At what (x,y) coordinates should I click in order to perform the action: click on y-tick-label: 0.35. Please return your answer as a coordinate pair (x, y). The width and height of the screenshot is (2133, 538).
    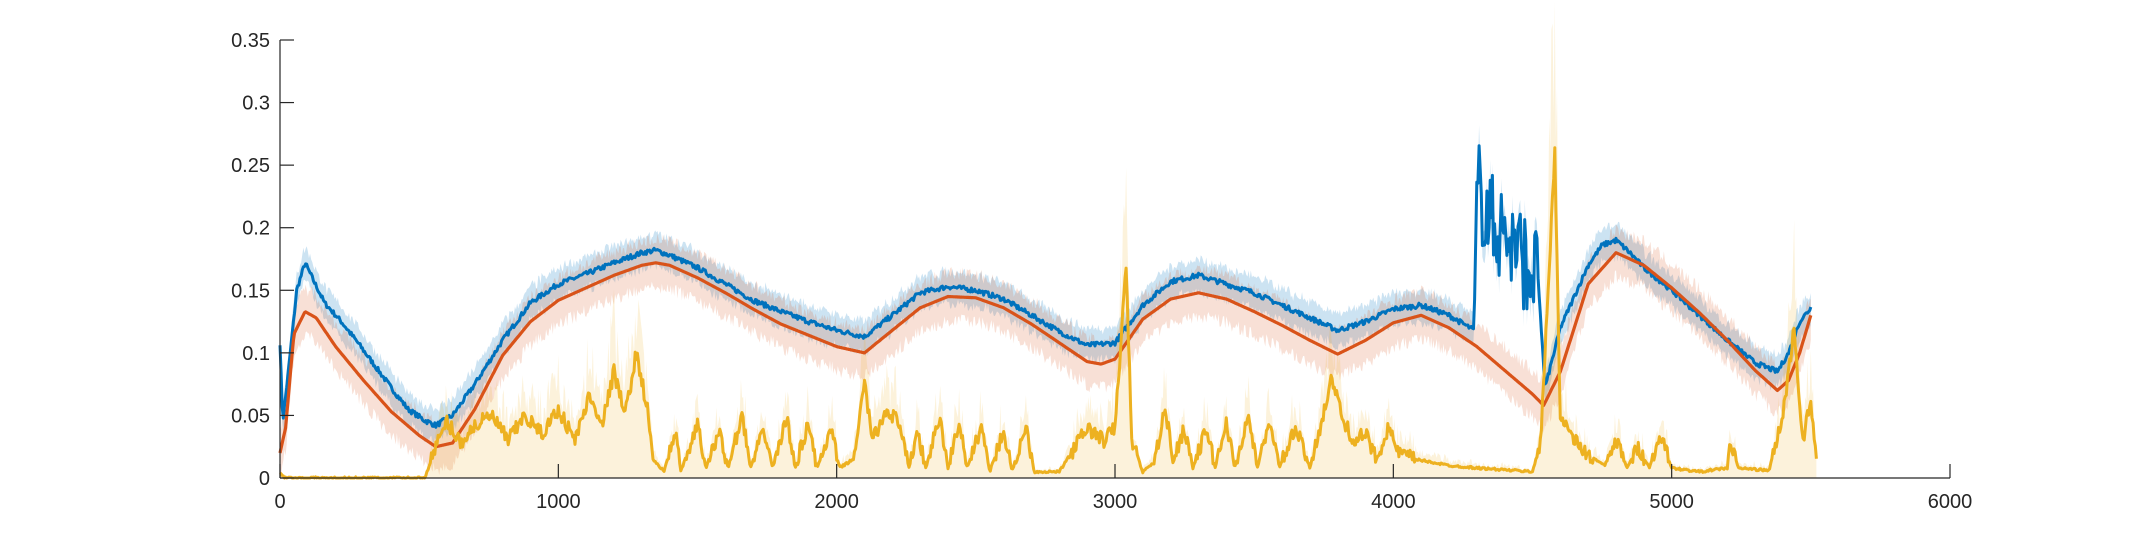
    Looking at the image, I should click on (250, 41).